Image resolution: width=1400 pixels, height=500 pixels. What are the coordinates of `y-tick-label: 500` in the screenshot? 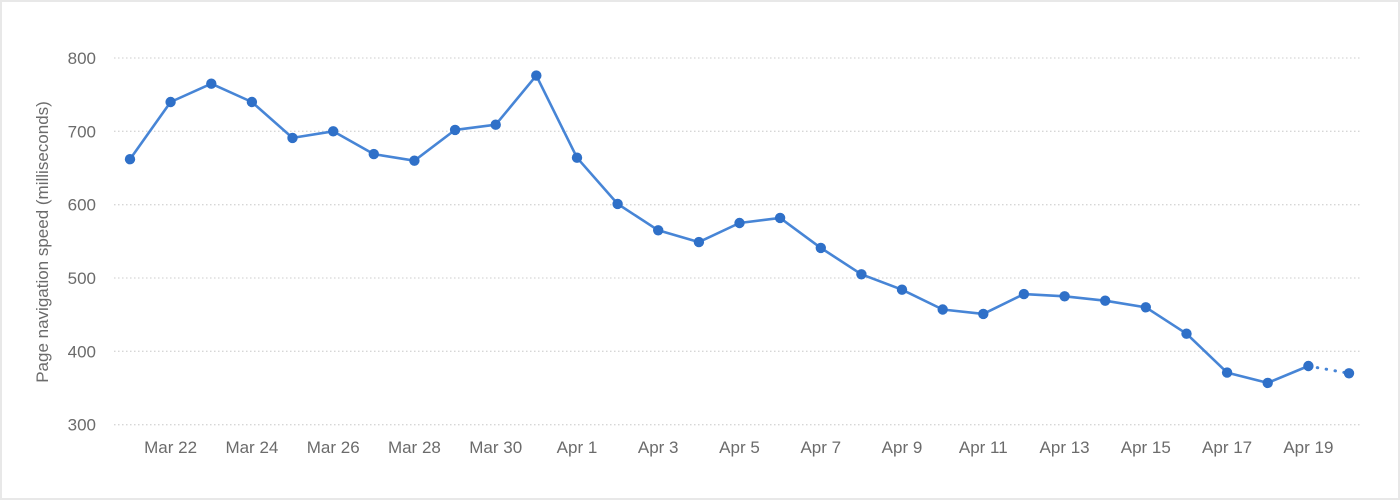 It's located at (82, 278).